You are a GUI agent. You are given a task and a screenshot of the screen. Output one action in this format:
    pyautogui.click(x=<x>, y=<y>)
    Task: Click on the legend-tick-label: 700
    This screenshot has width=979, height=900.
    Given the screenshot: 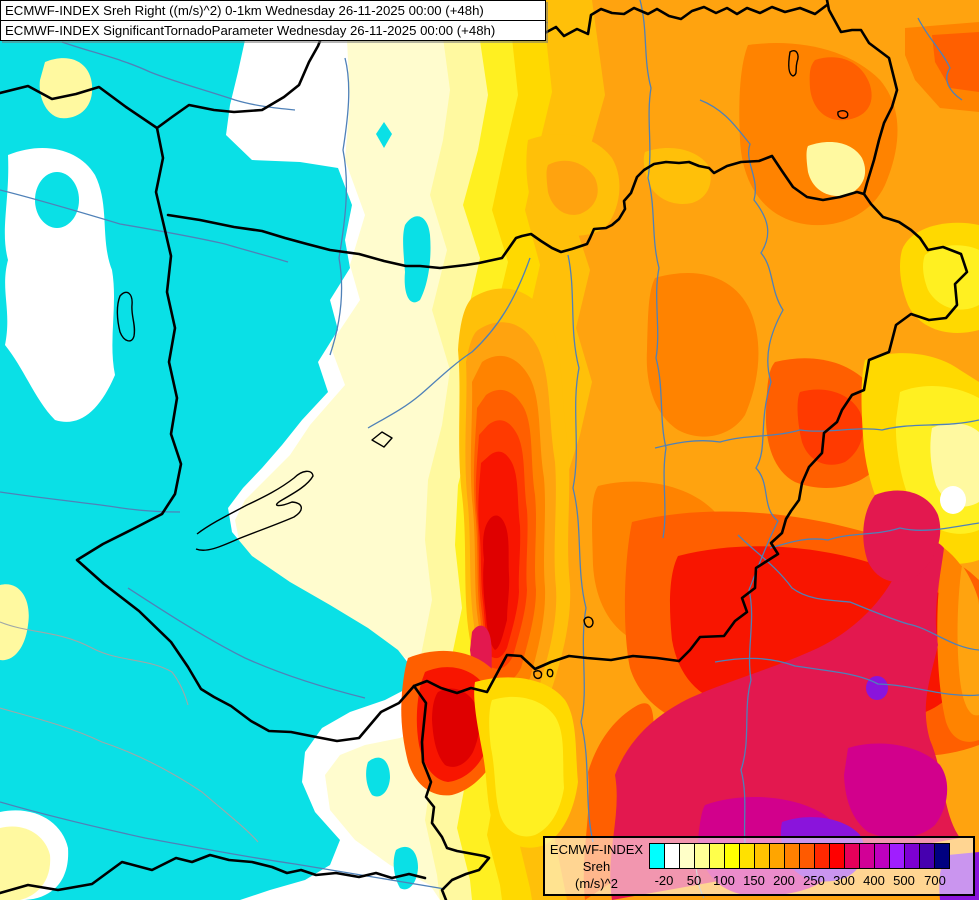 What is the action you would take?
    pyautogui.click(x=935, y=880)
    